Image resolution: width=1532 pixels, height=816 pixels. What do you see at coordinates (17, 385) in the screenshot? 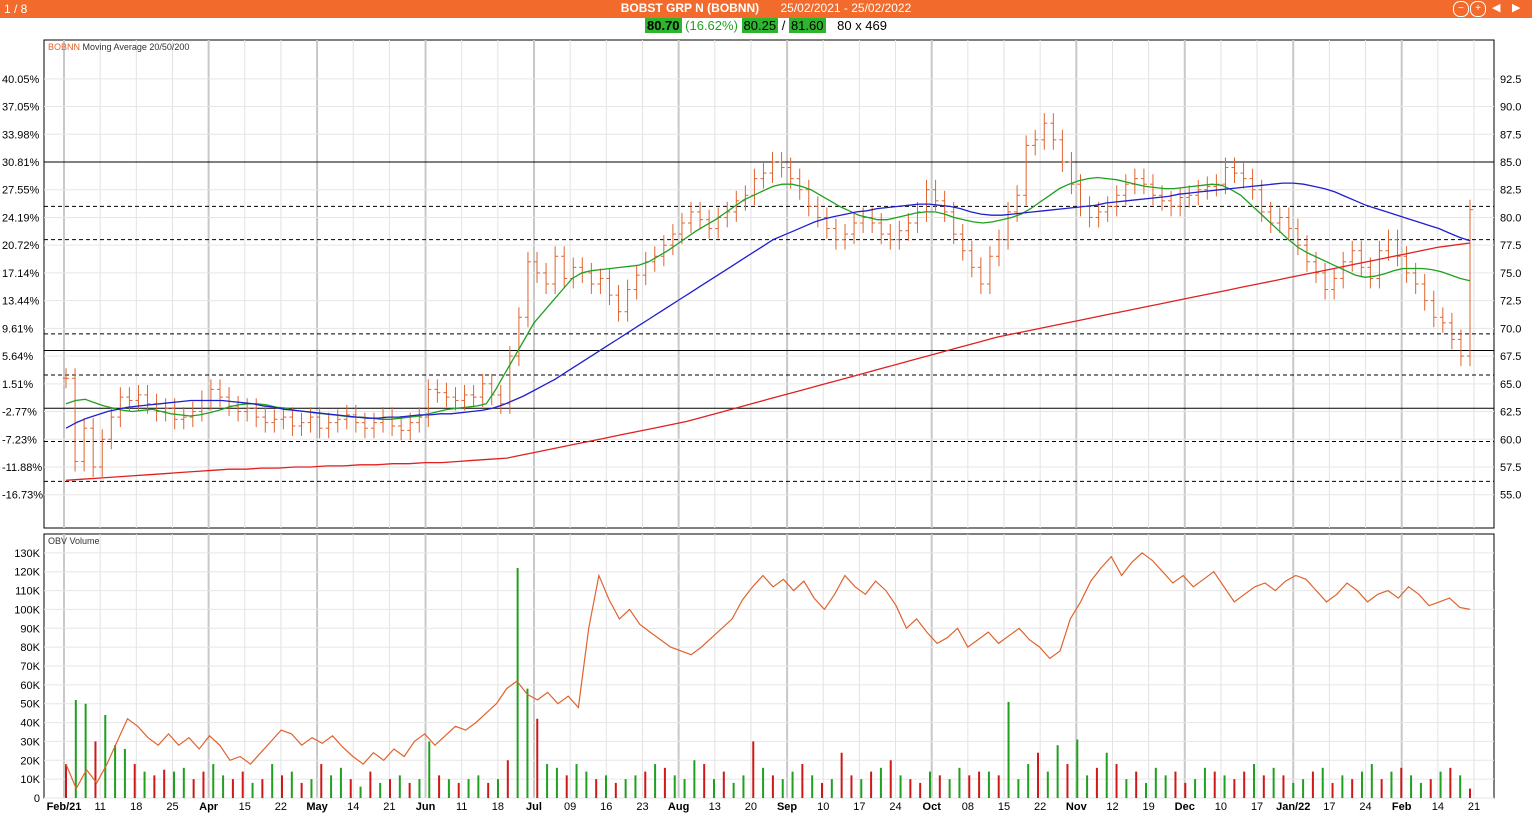
I see `price-tick-left: 1.51%` at bounding box center [17, 385].